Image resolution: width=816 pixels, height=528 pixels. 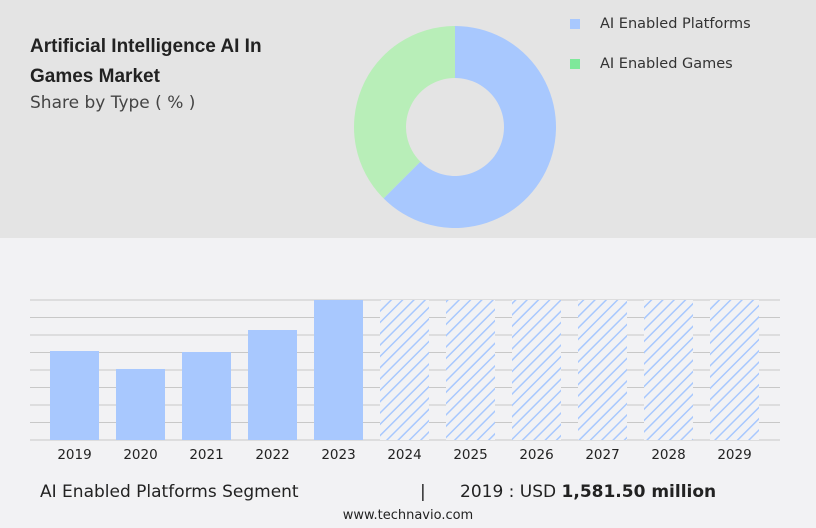 What do you see at coordinates (511, 492) in the screenshot?
I see `year-label: 2019 : USD` at bounding box center [511, 492].